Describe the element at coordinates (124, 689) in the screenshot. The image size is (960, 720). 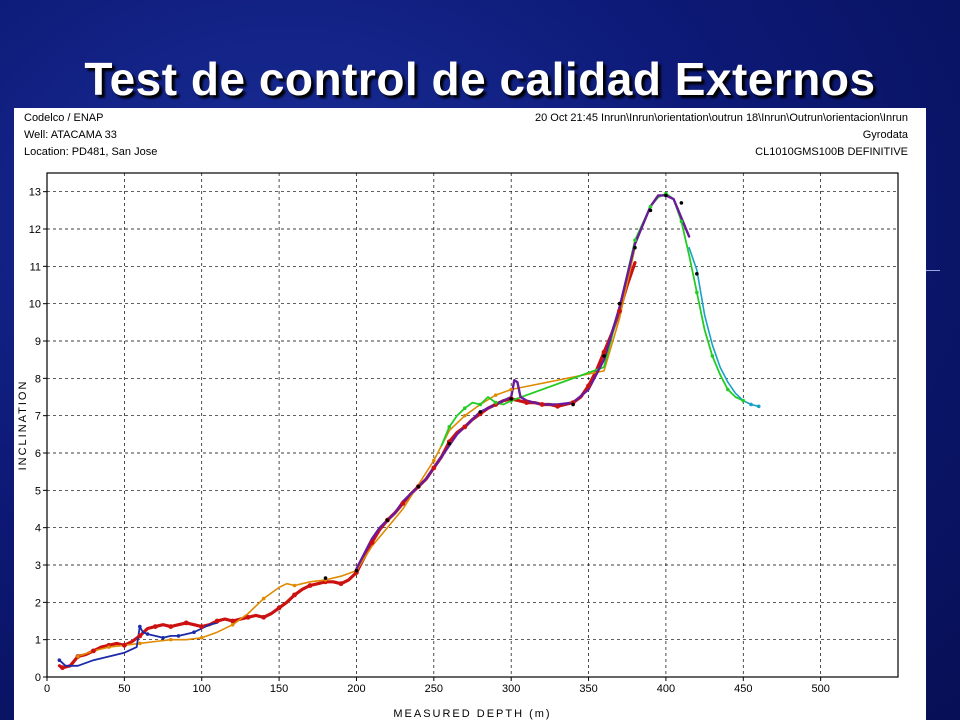
I see `x-tick-label: 50` at that location.